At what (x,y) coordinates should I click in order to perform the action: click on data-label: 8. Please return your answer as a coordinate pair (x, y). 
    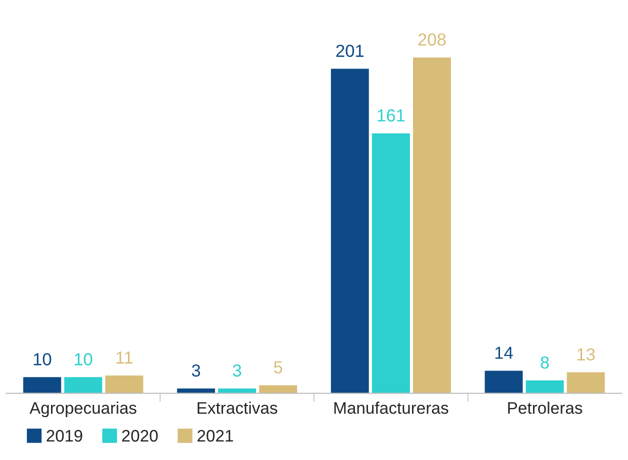
    Looking at the image, I should click on (544, 362).